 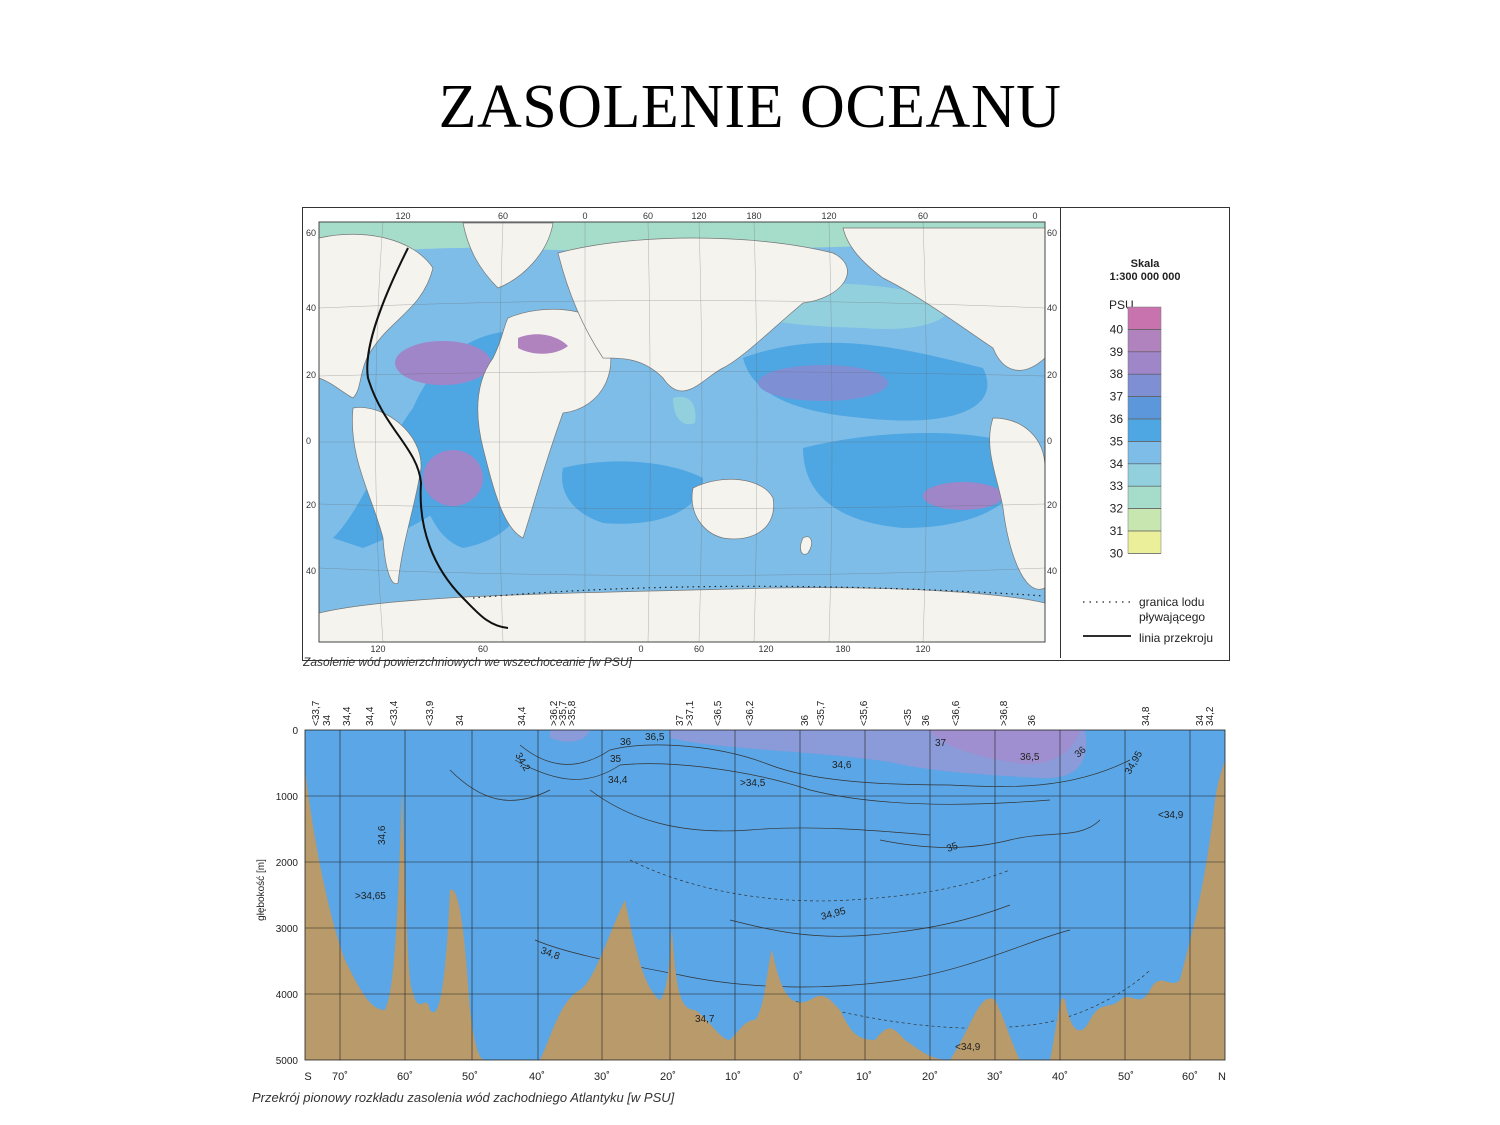 I want to click on legend-unit: PSU, so click(x=1121, y=305).